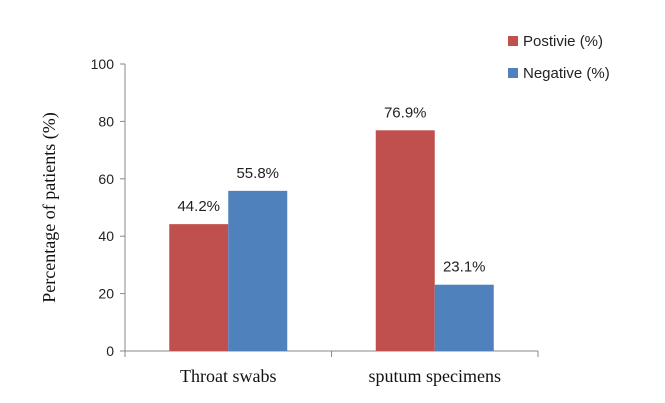 This screenshot has width=665, height=403. I want to click on y-tick-label: 0, so click(110, 351).